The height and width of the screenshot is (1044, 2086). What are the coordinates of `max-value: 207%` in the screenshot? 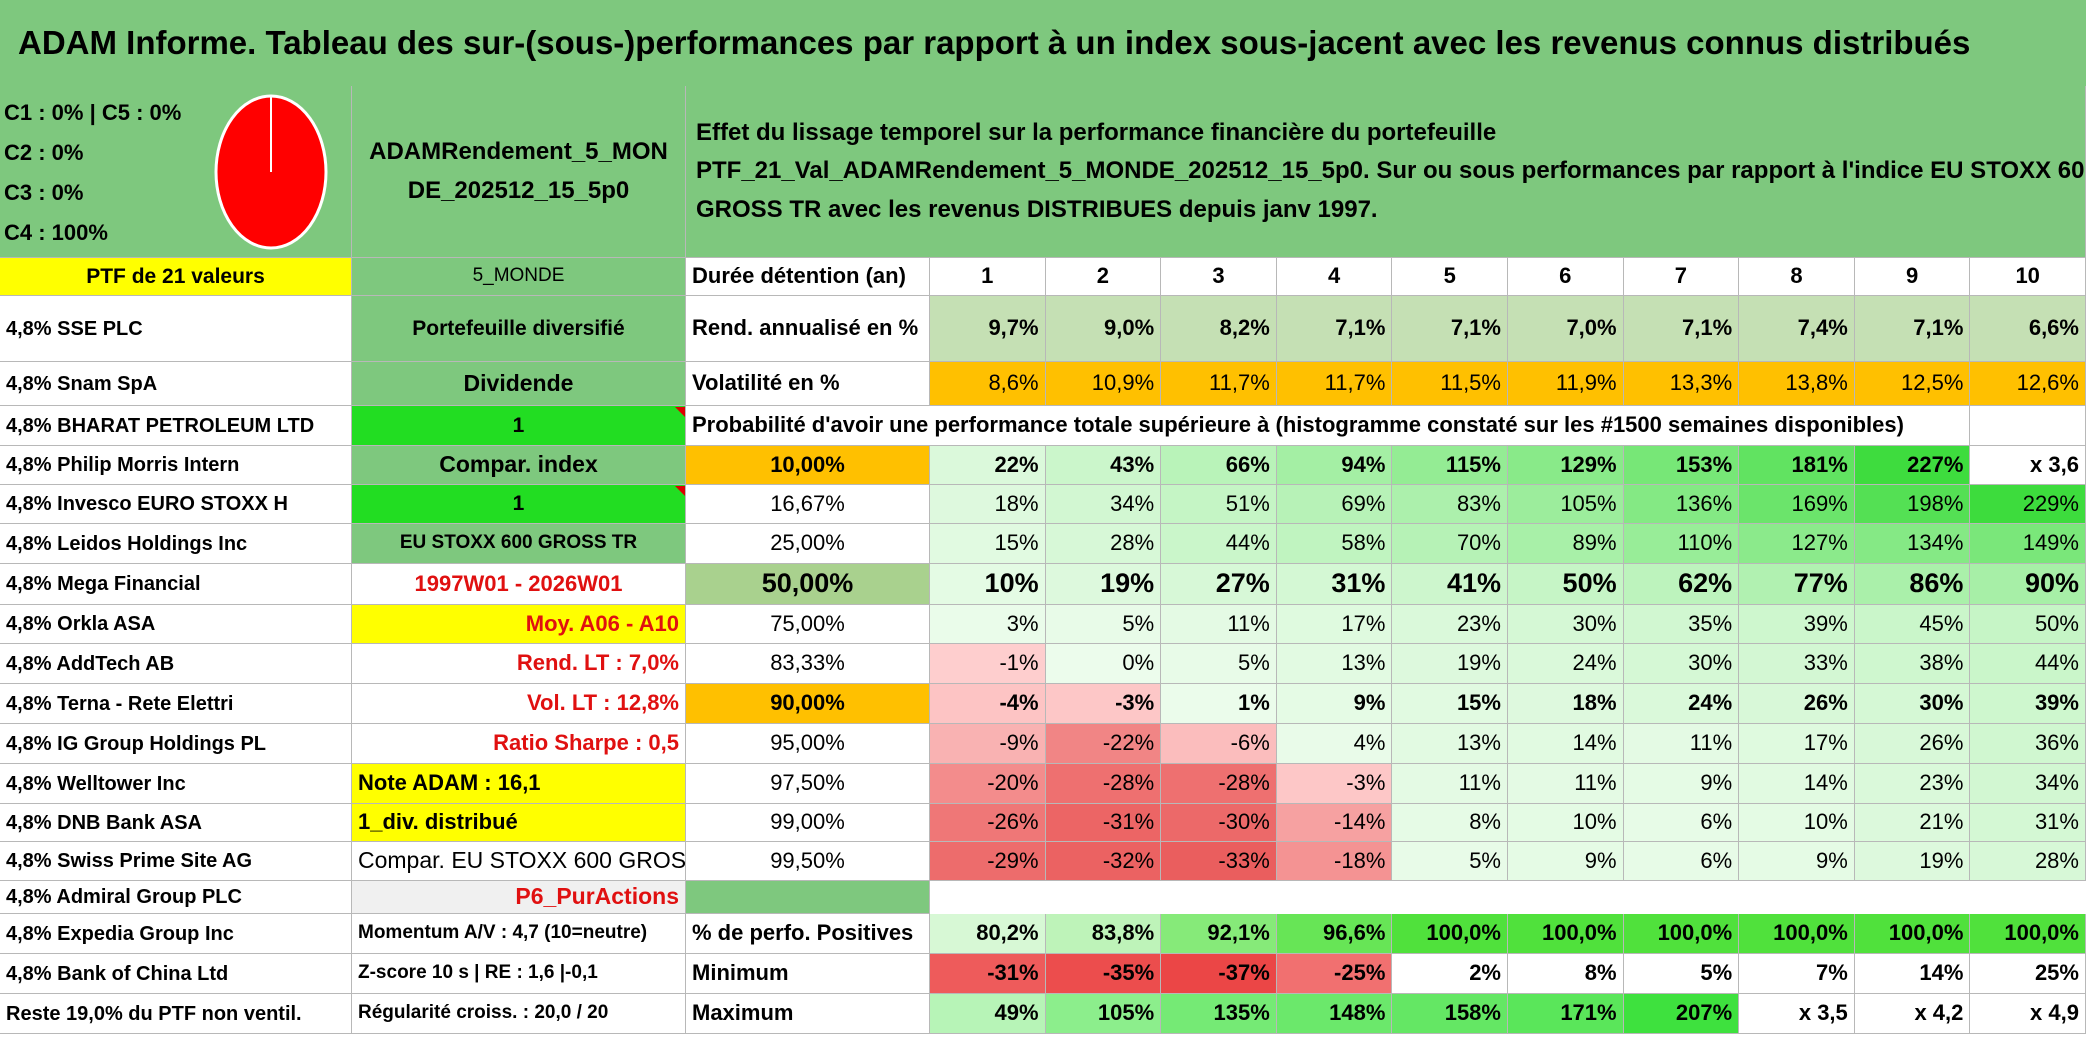 It's located at (1681, 1014).